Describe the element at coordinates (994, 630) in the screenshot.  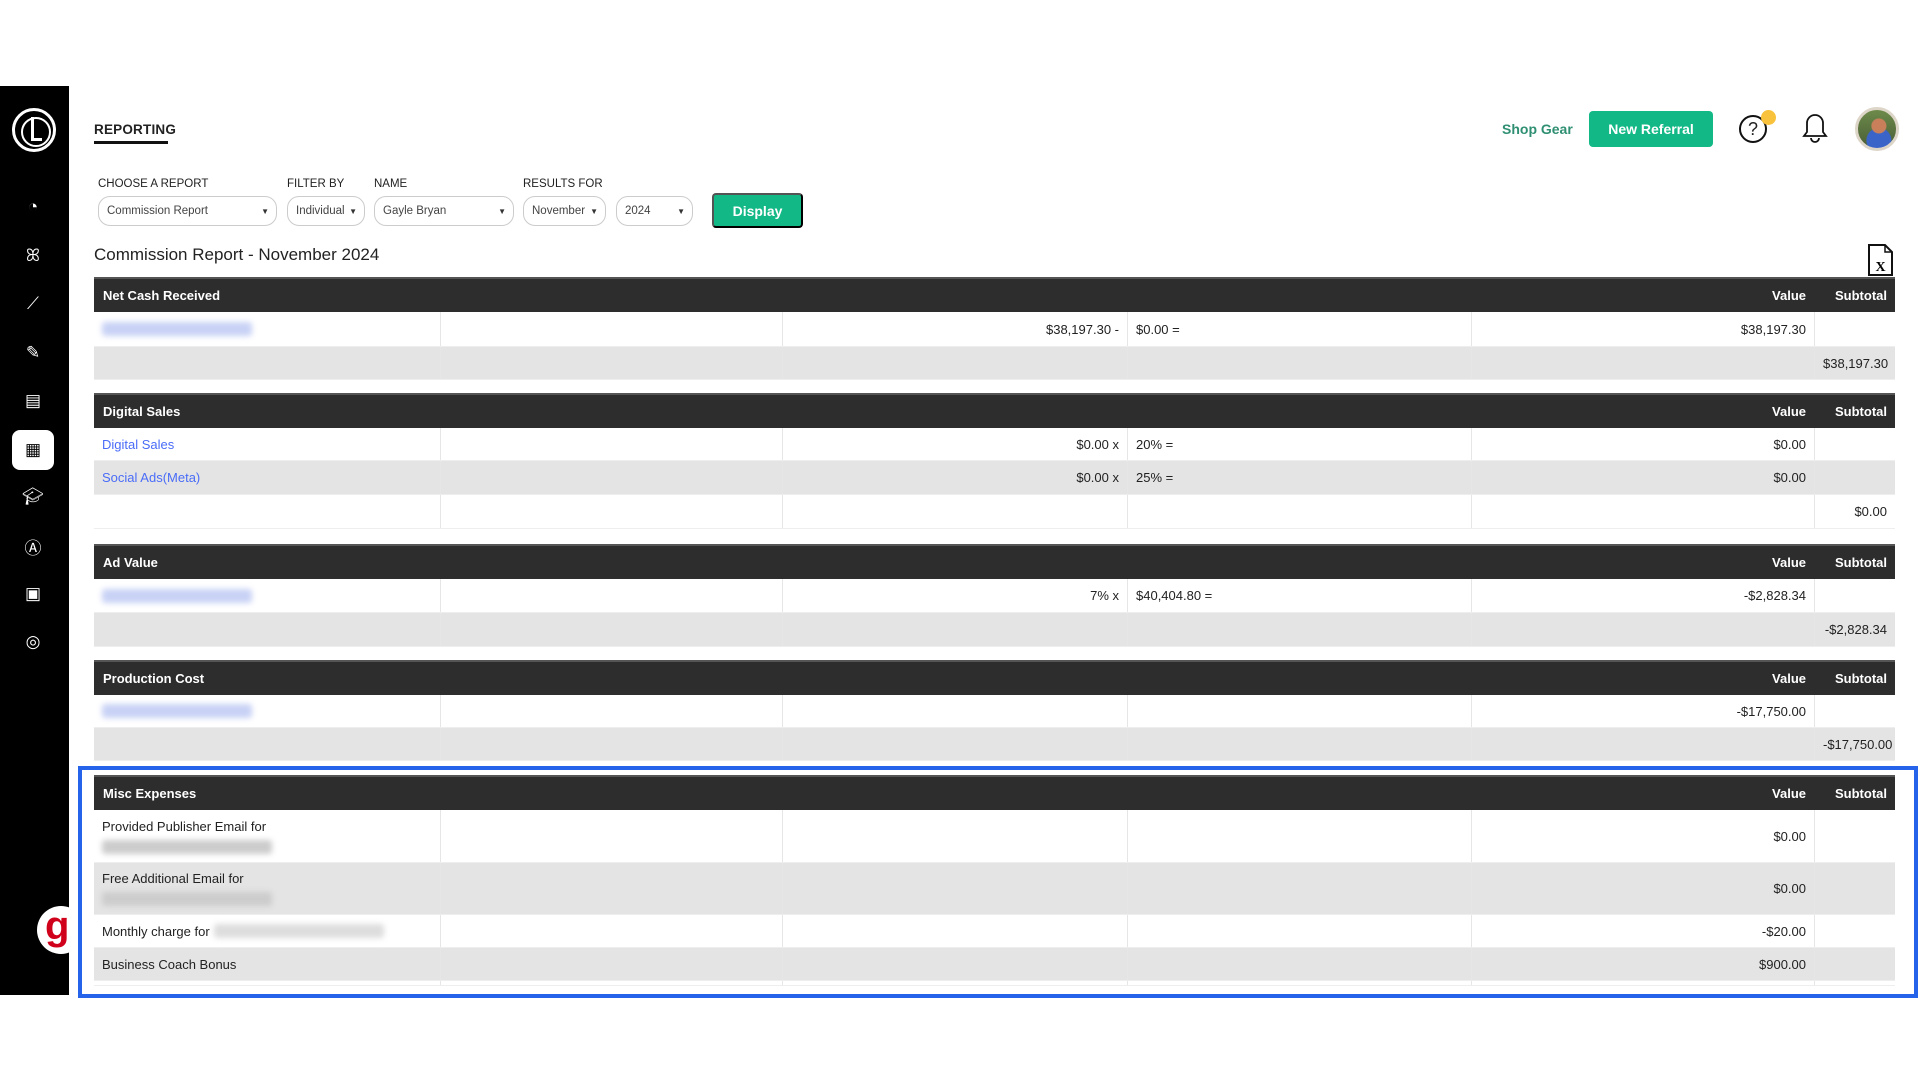
I see `table-row: -$2,828.34` at that location.